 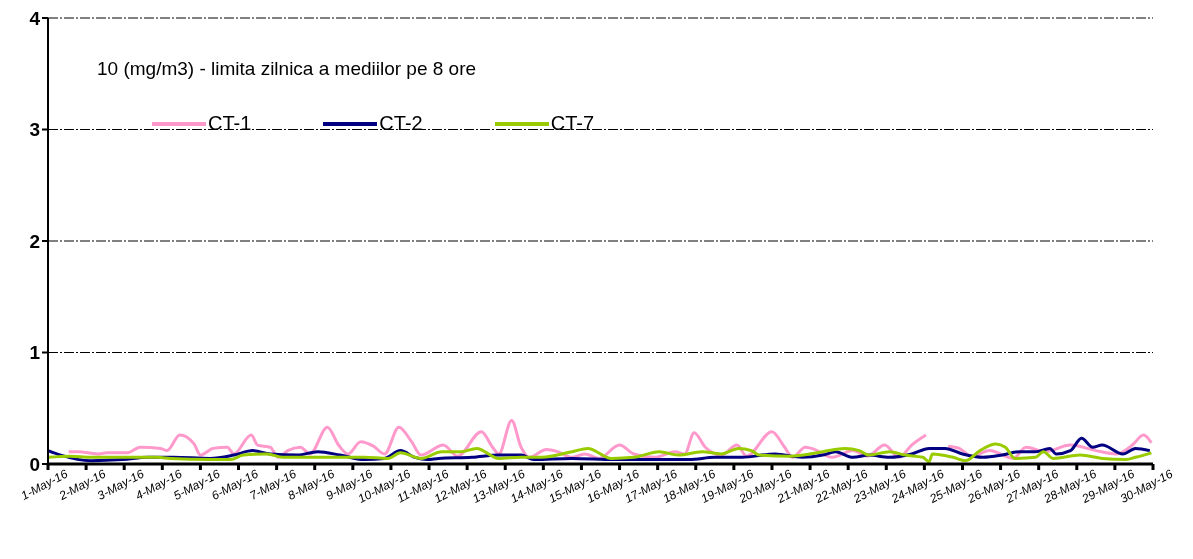 I want to click on y-tick-label: 1, so click(x=35, y=353).